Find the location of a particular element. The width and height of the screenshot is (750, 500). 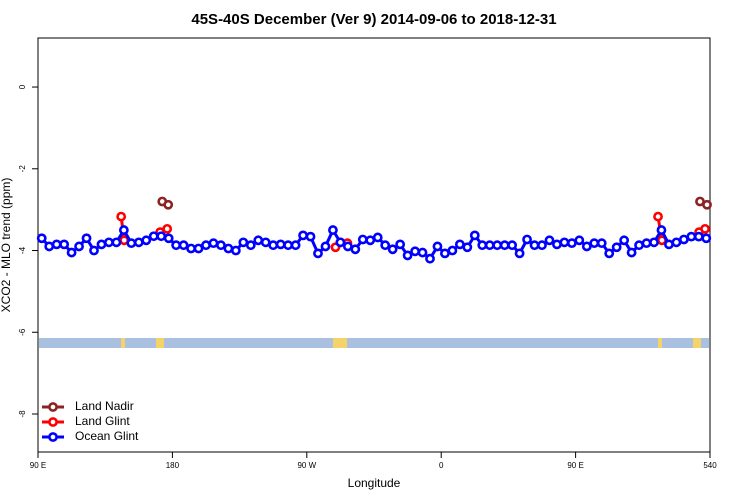

y-tick-label: 0 is located at coordinates (22, 86).